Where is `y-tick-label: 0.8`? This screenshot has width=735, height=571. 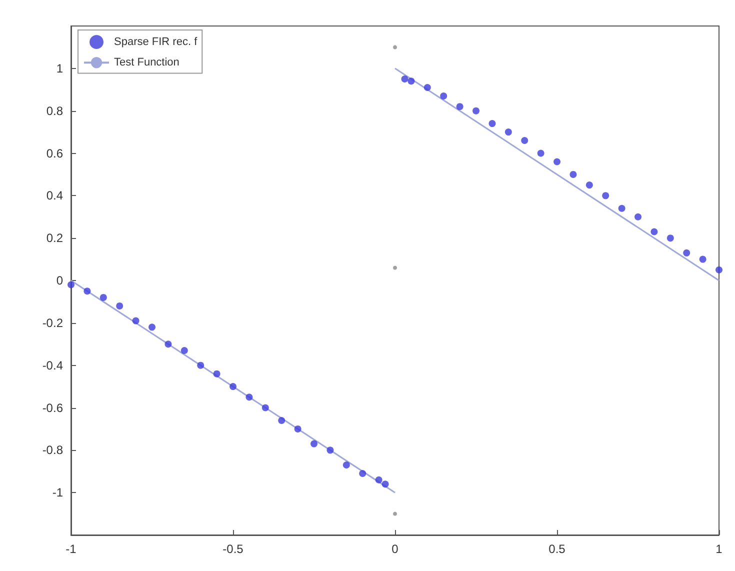
y-tick-label: 0.8 is located at coordinates (55, 111).